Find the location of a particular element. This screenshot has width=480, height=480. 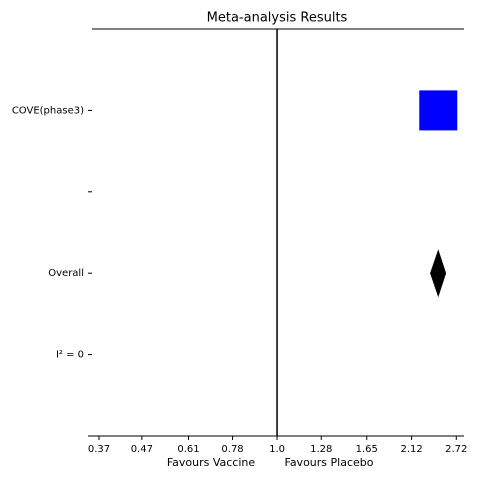

x-tick-label: 0.47 is located at coordinates (142, 449).